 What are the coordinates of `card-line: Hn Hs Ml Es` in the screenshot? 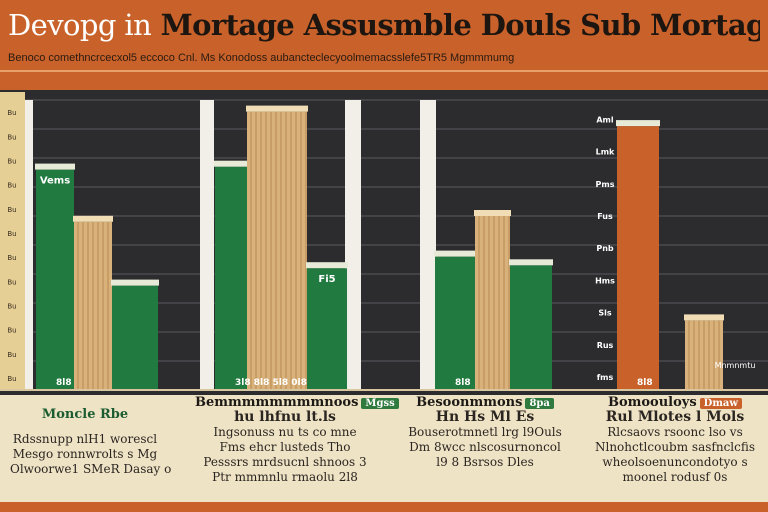 It's located at (485, 417).